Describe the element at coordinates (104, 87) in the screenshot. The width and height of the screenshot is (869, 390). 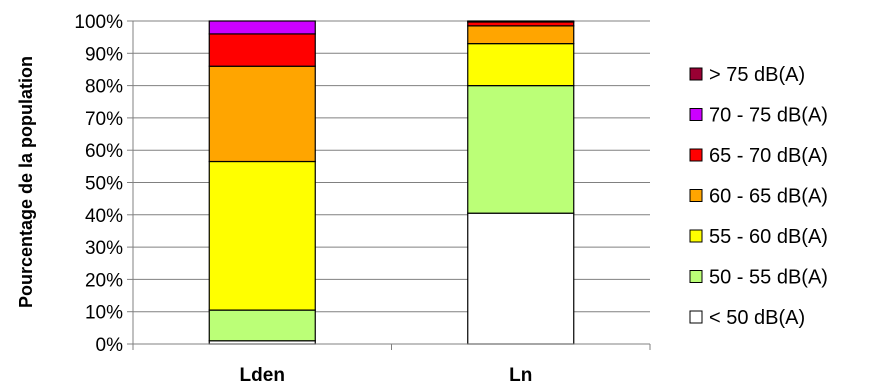
I see `y-tick-label: 80%` at that location.